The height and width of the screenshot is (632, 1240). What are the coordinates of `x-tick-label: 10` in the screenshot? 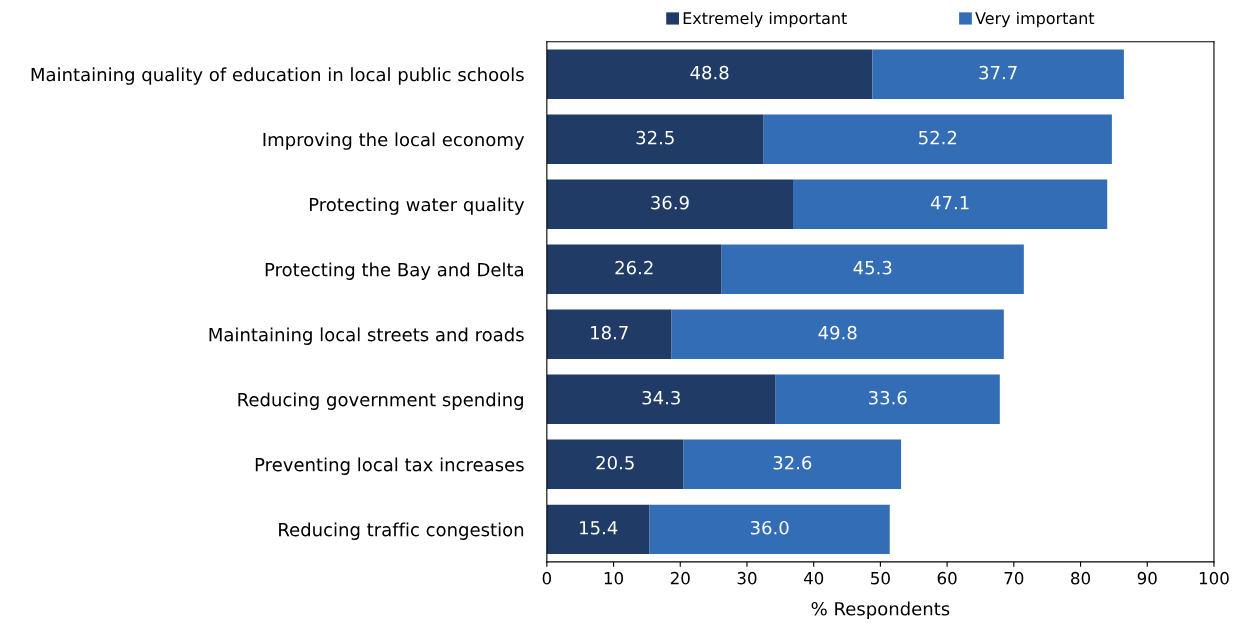 It's located at (614, 578).